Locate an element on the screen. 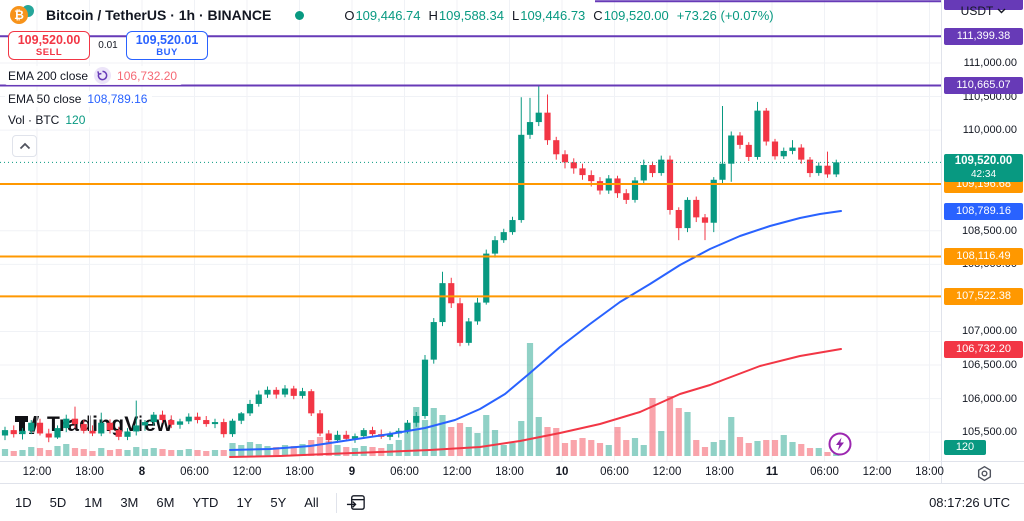  pair-logo-icon: ₿ is located at coordinates (25, 15).